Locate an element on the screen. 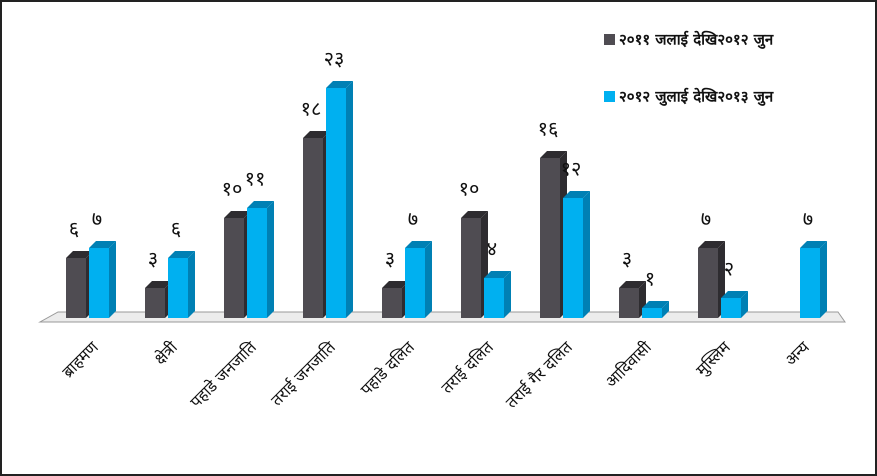 The height and width of the screenshot is (476, 877). legend-label: २०११ जलाई देखि२०१२ जुन is located at coordinates (696, 40).